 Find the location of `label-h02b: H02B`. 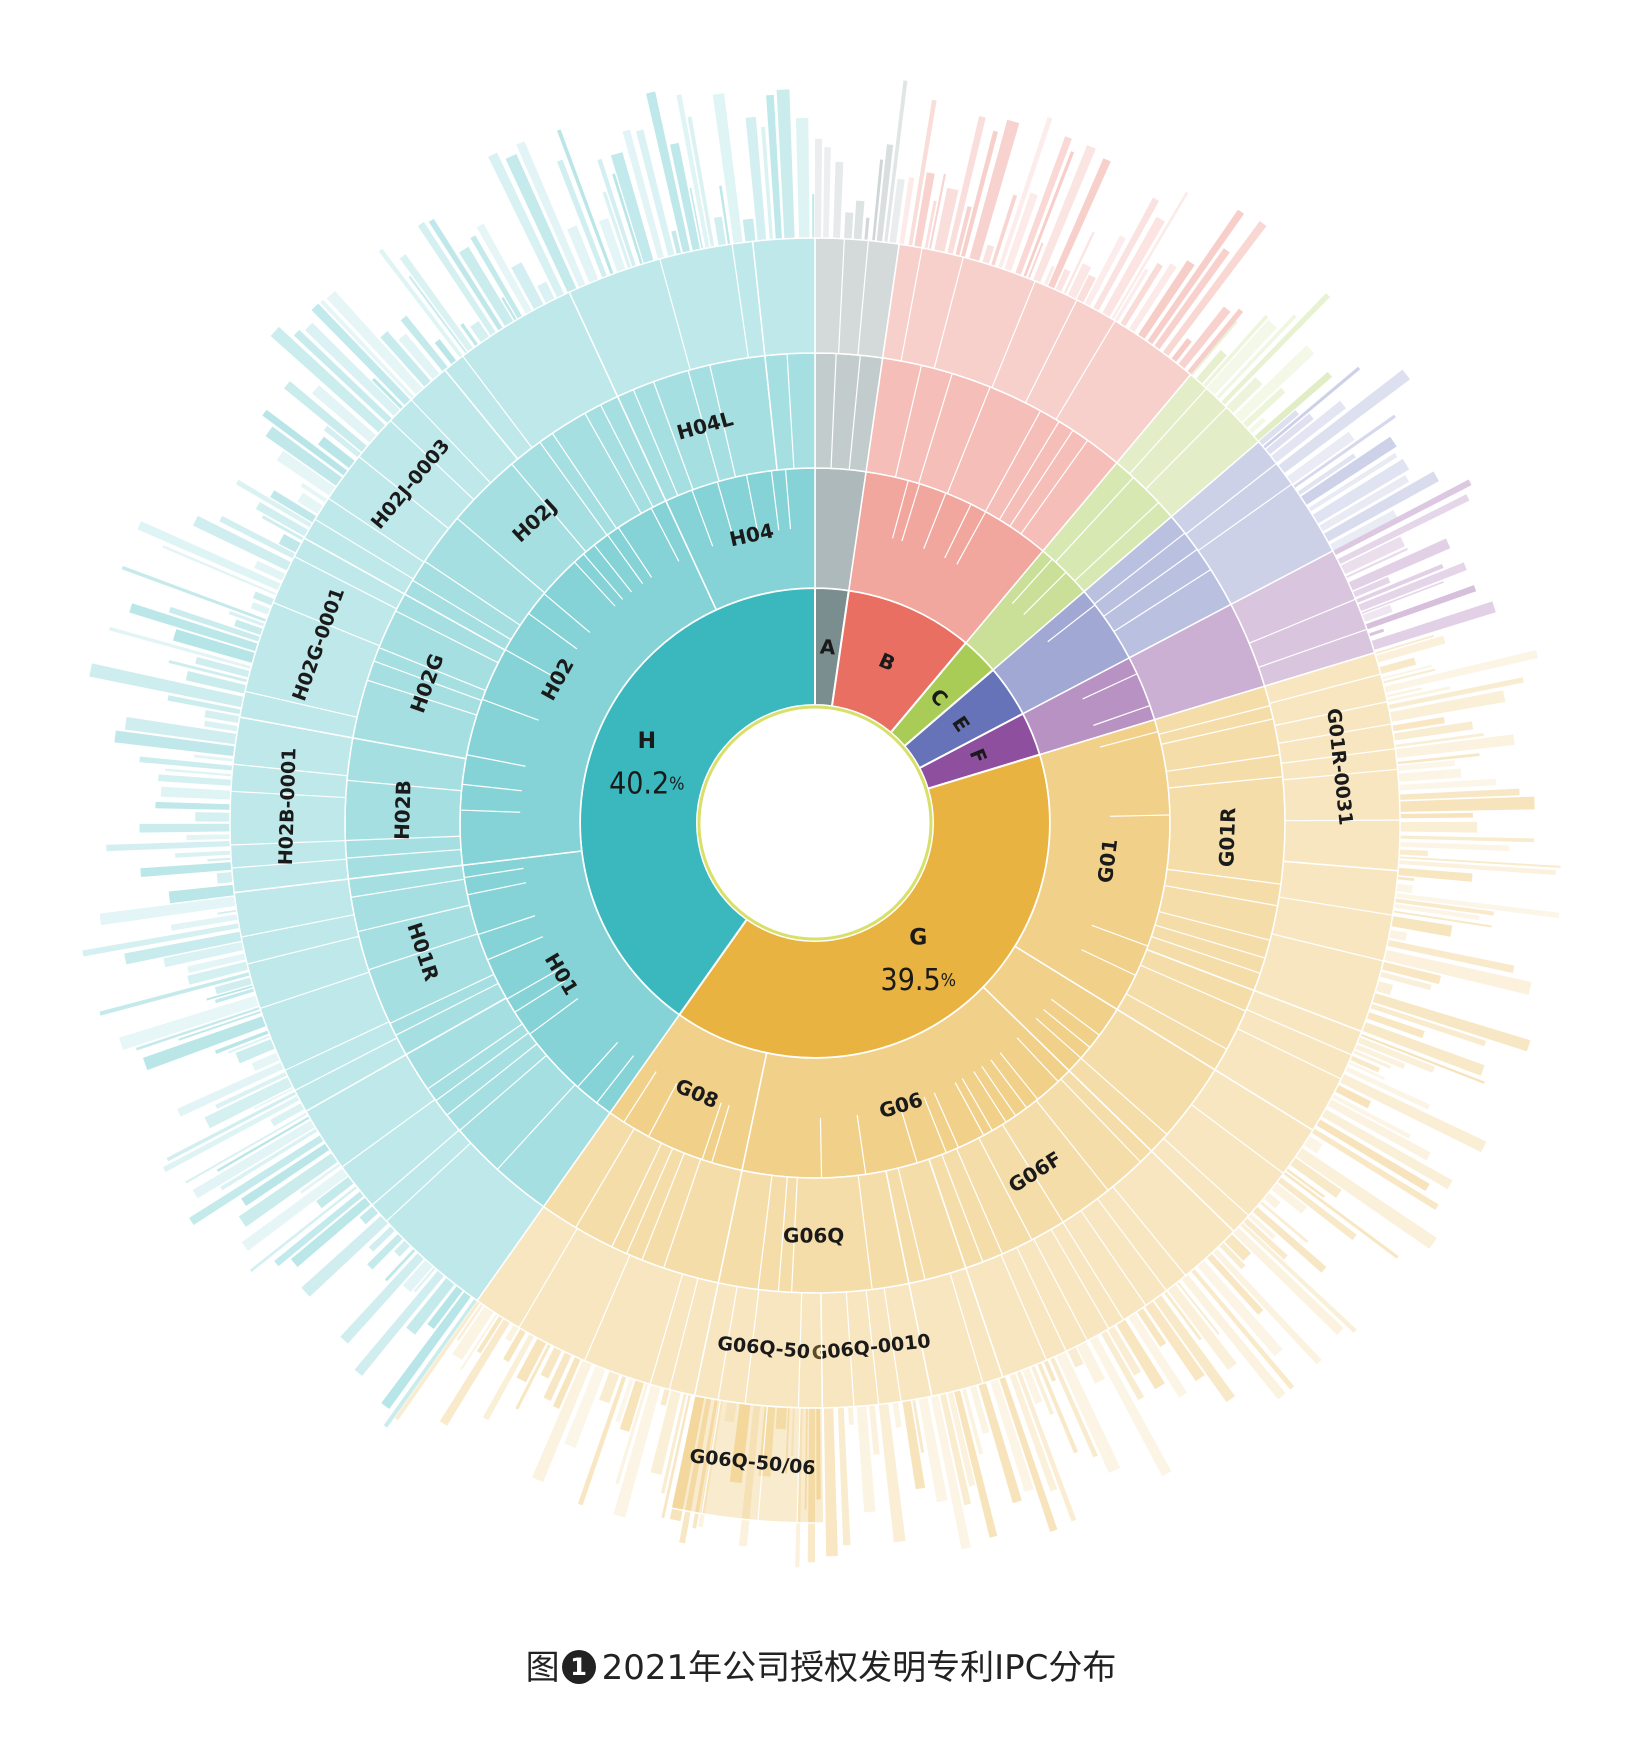

label-h02b: H02B is located at coordinates (403, 810).